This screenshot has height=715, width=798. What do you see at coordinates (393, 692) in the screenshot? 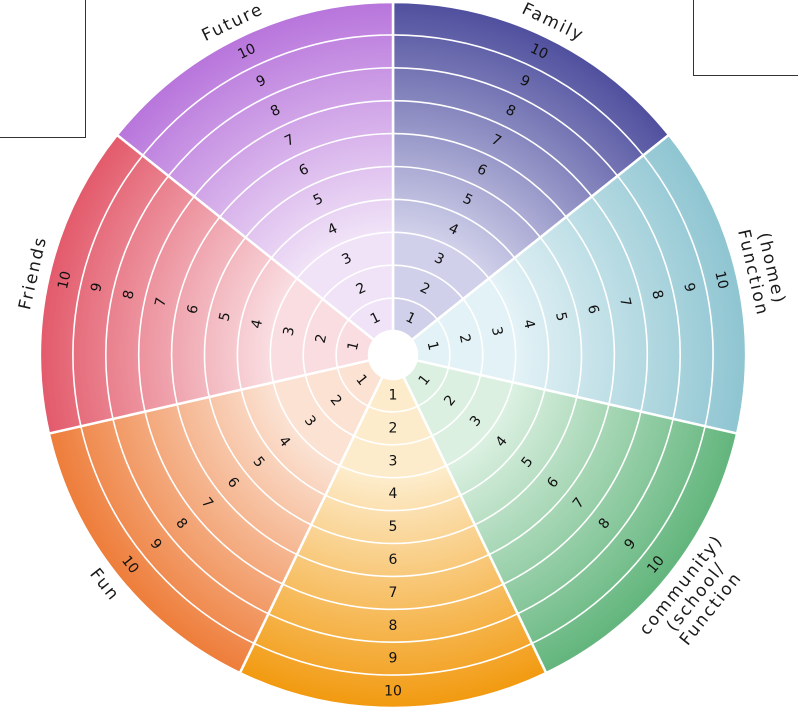
I see `ring-number-fitness-10: 10` at bounding box center [393, 692].